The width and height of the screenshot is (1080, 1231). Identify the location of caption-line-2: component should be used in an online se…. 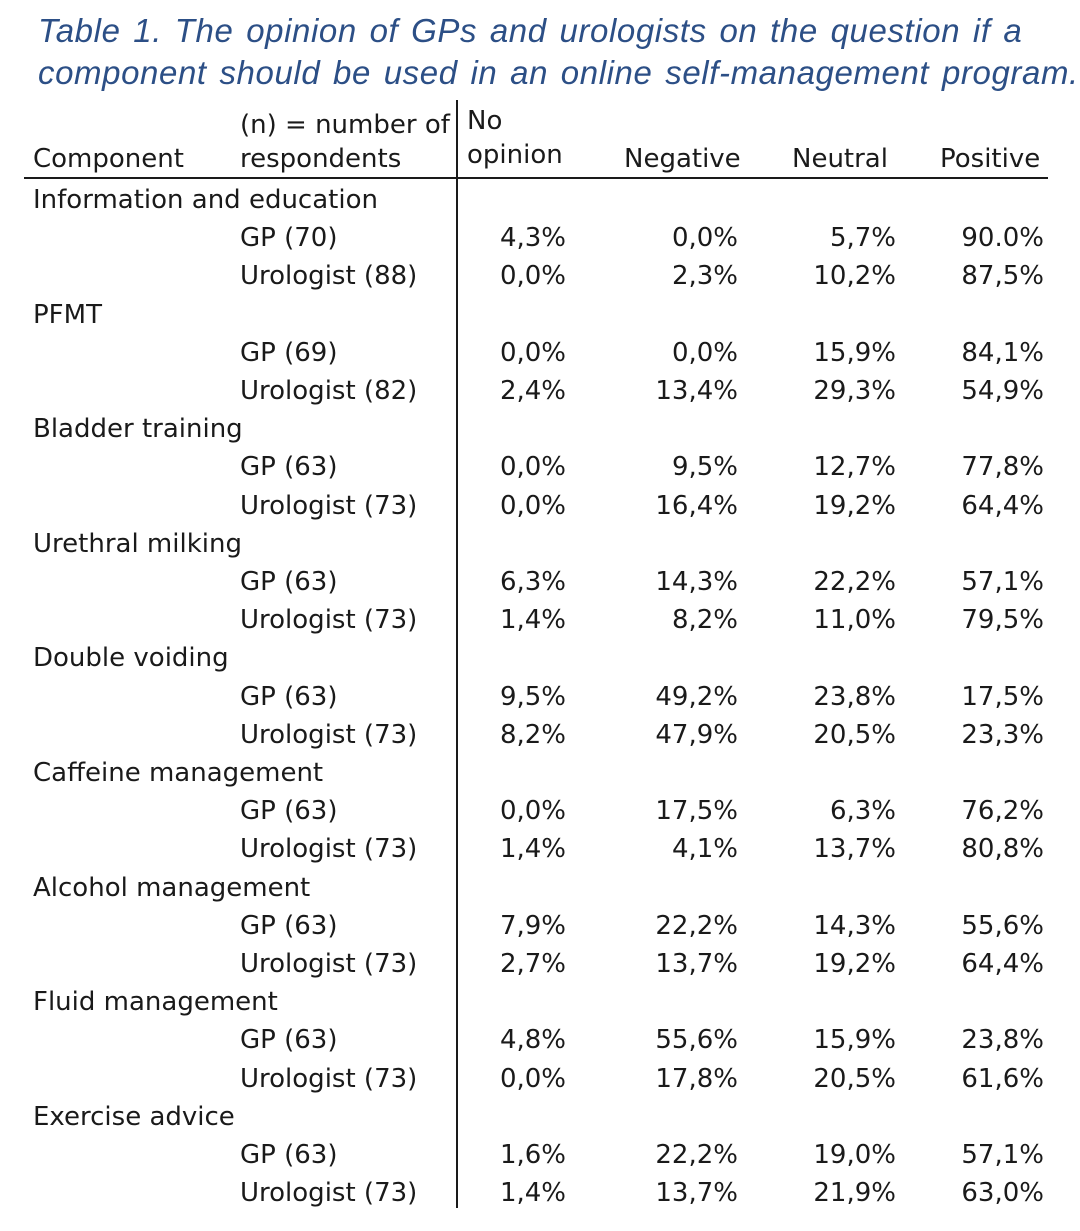
(558, 72).